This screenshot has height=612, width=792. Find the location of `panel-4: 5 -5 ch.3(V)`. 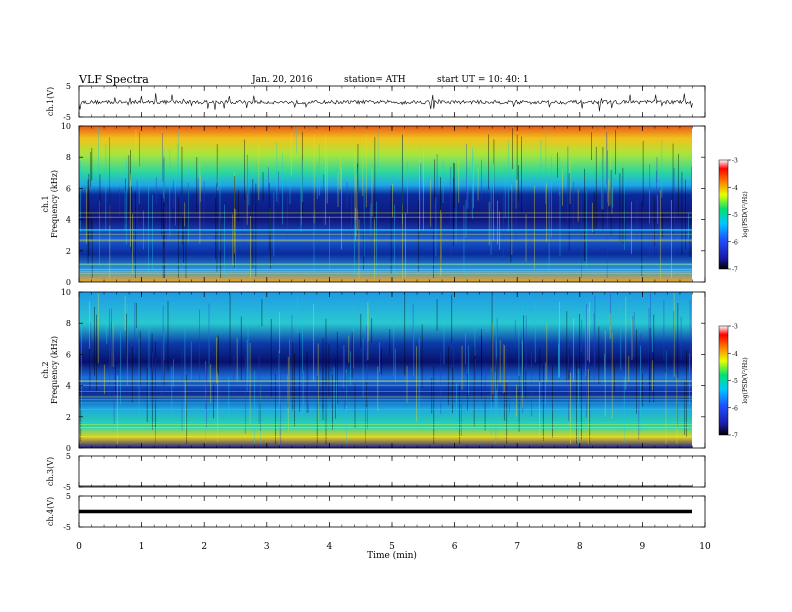

panel-4: 5 -5 ch.3(V) is located at coordinates (376, 472).